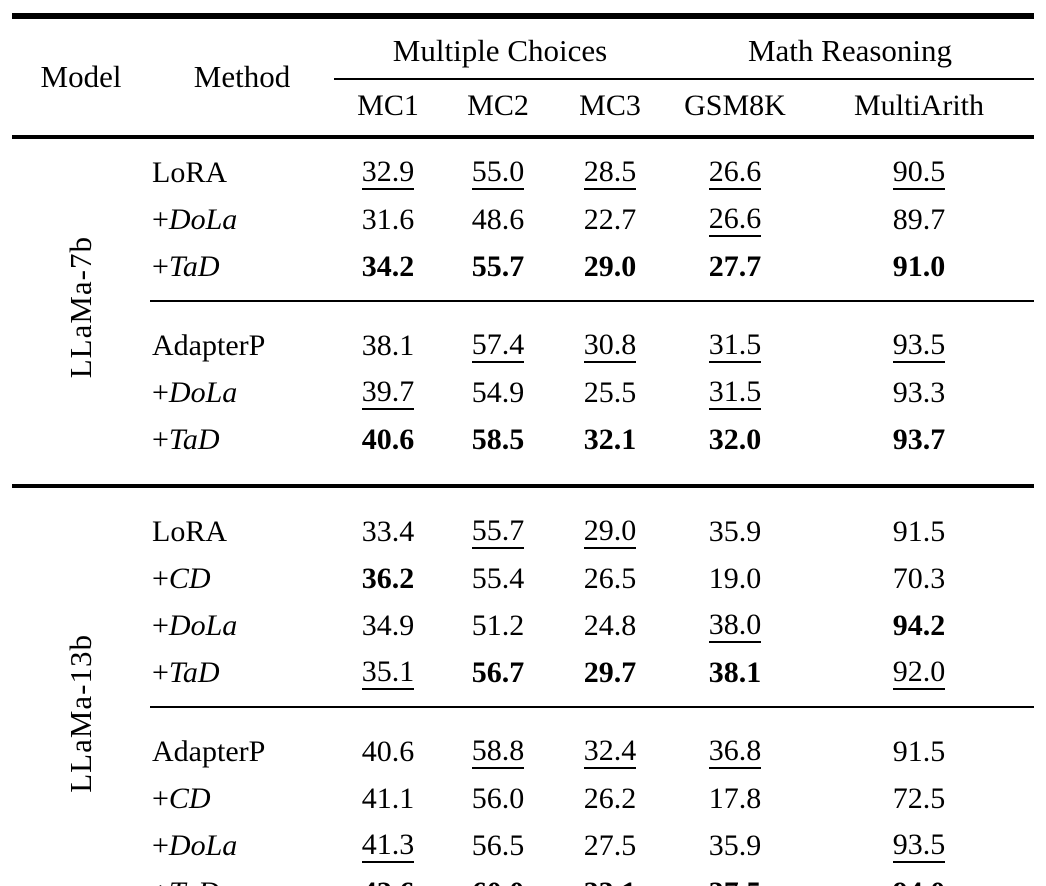 Image resolution: width=1046 pixels, height=886 pixels. I want to click on metric-value: 34.2, so click(388, 266).